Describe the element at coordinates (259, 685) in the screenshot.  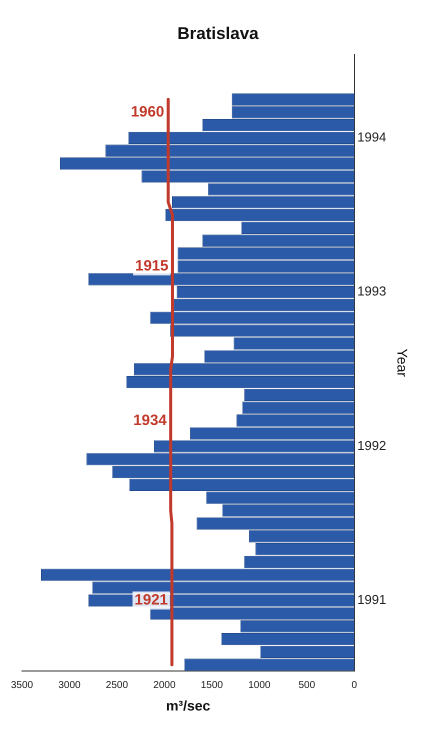
I see `x-tick-label: 1000` at that location.